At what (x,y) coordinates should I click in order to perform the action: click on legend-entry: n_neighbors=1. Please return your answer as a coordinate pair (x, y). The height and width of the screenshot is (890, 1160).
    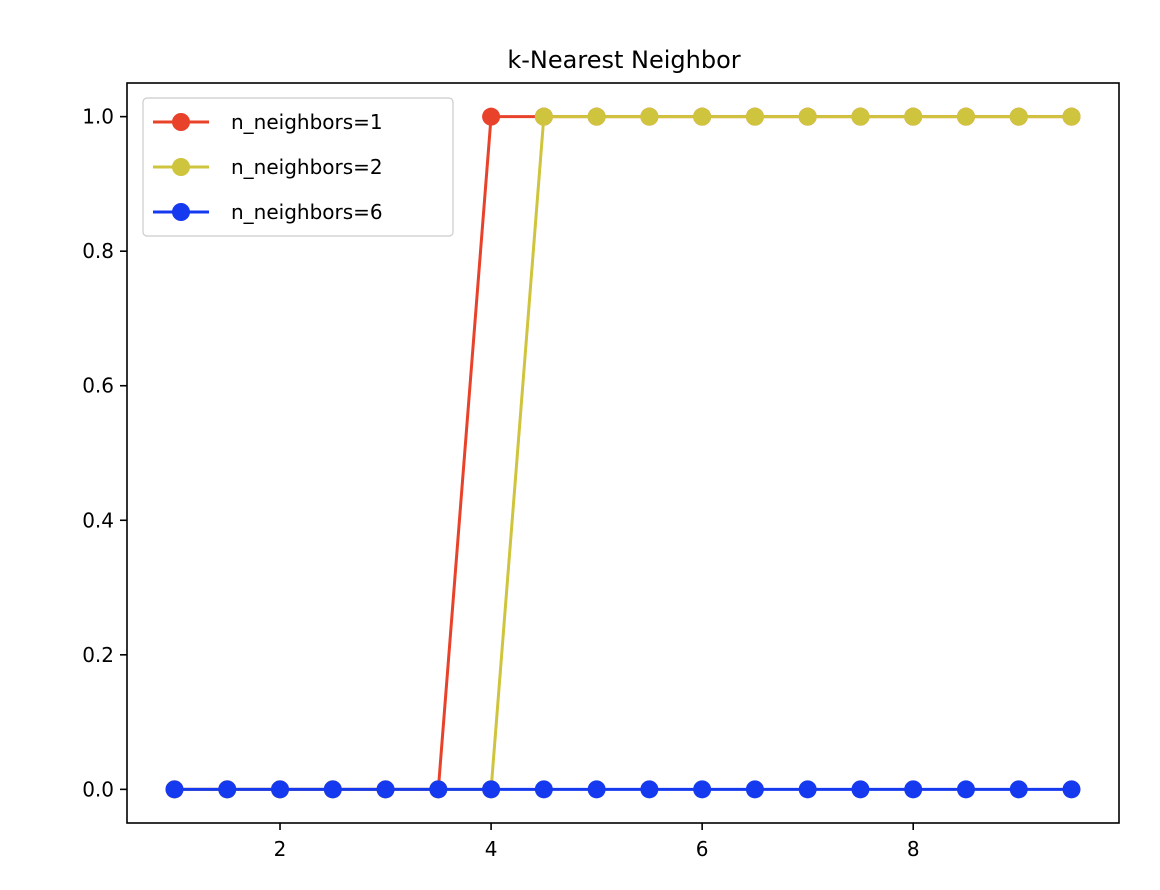
    Looking at the image, I should click on (268, 122).